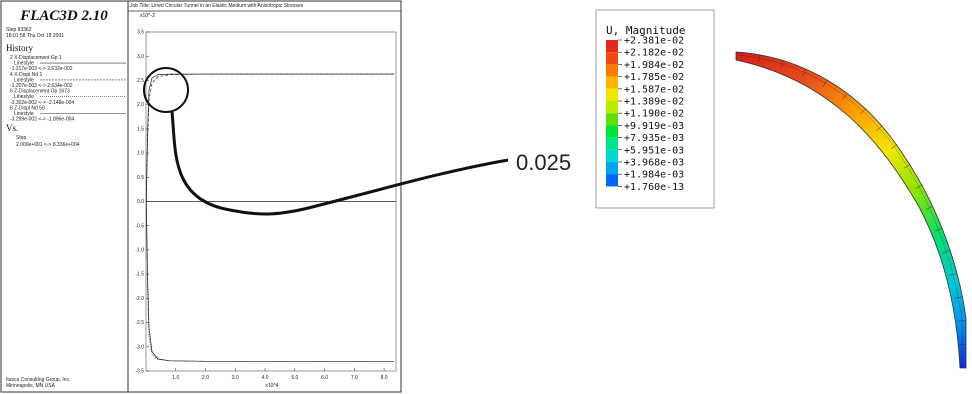  What do you see at coordinates (40, 92) in the screenshot?
I see `history-item: 6 Z-Displacement Gp 1673` at bounding box center [40, 92].